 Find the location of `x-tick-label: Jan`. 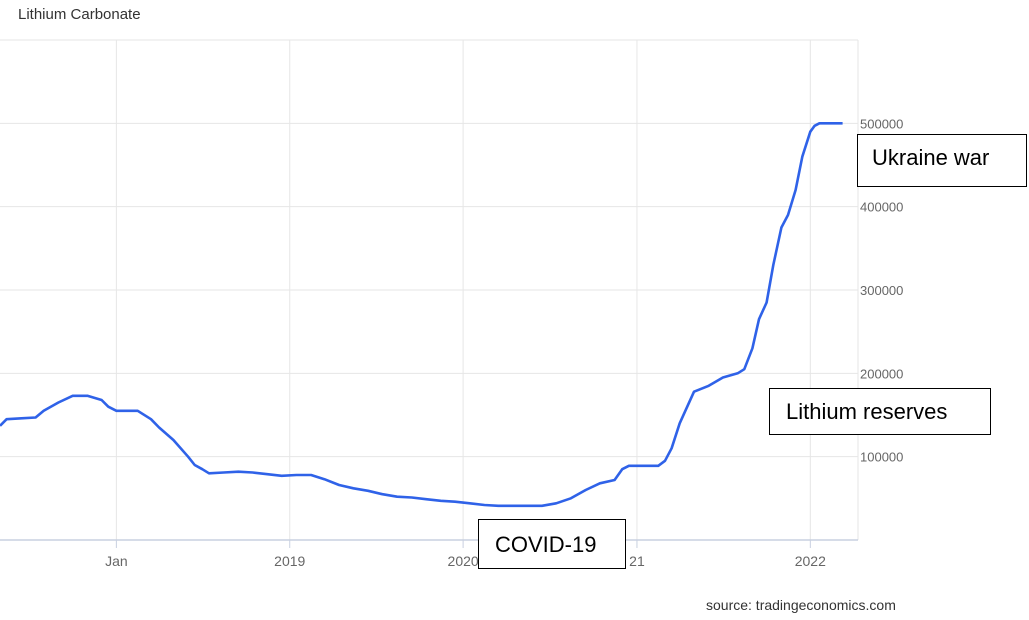

x-tick-label: Jan is located at coordinates (116, 561).